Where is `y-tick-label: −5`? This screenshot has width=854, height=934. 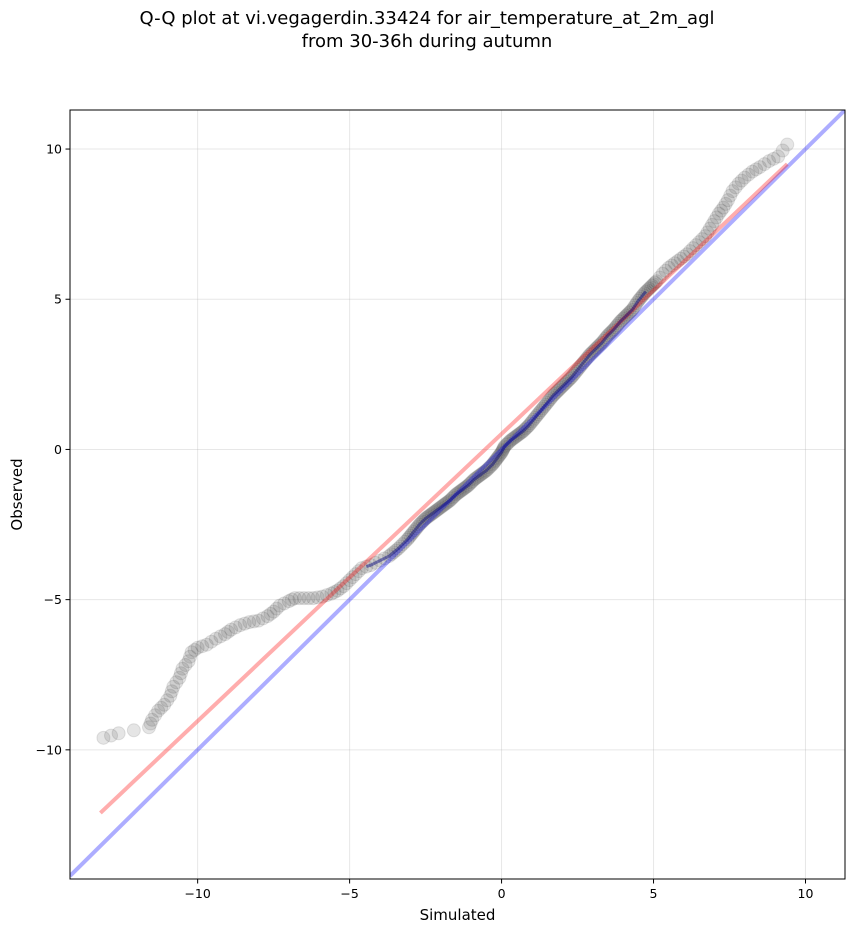
y-tick-label: −5 is located at coordinates (53, 599).